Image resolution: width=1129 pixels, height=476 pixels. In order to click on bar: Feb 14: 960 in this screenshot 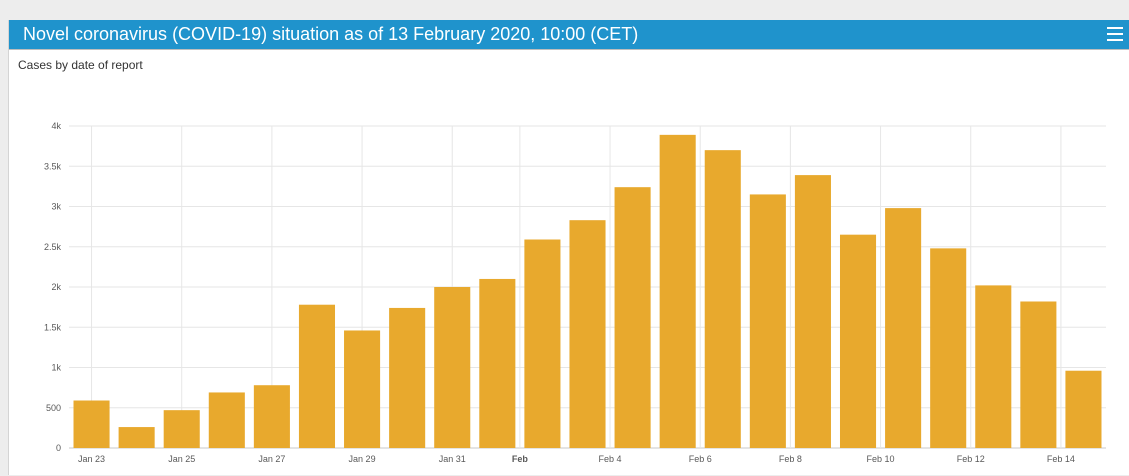, I will do `click(1083, 409)`.